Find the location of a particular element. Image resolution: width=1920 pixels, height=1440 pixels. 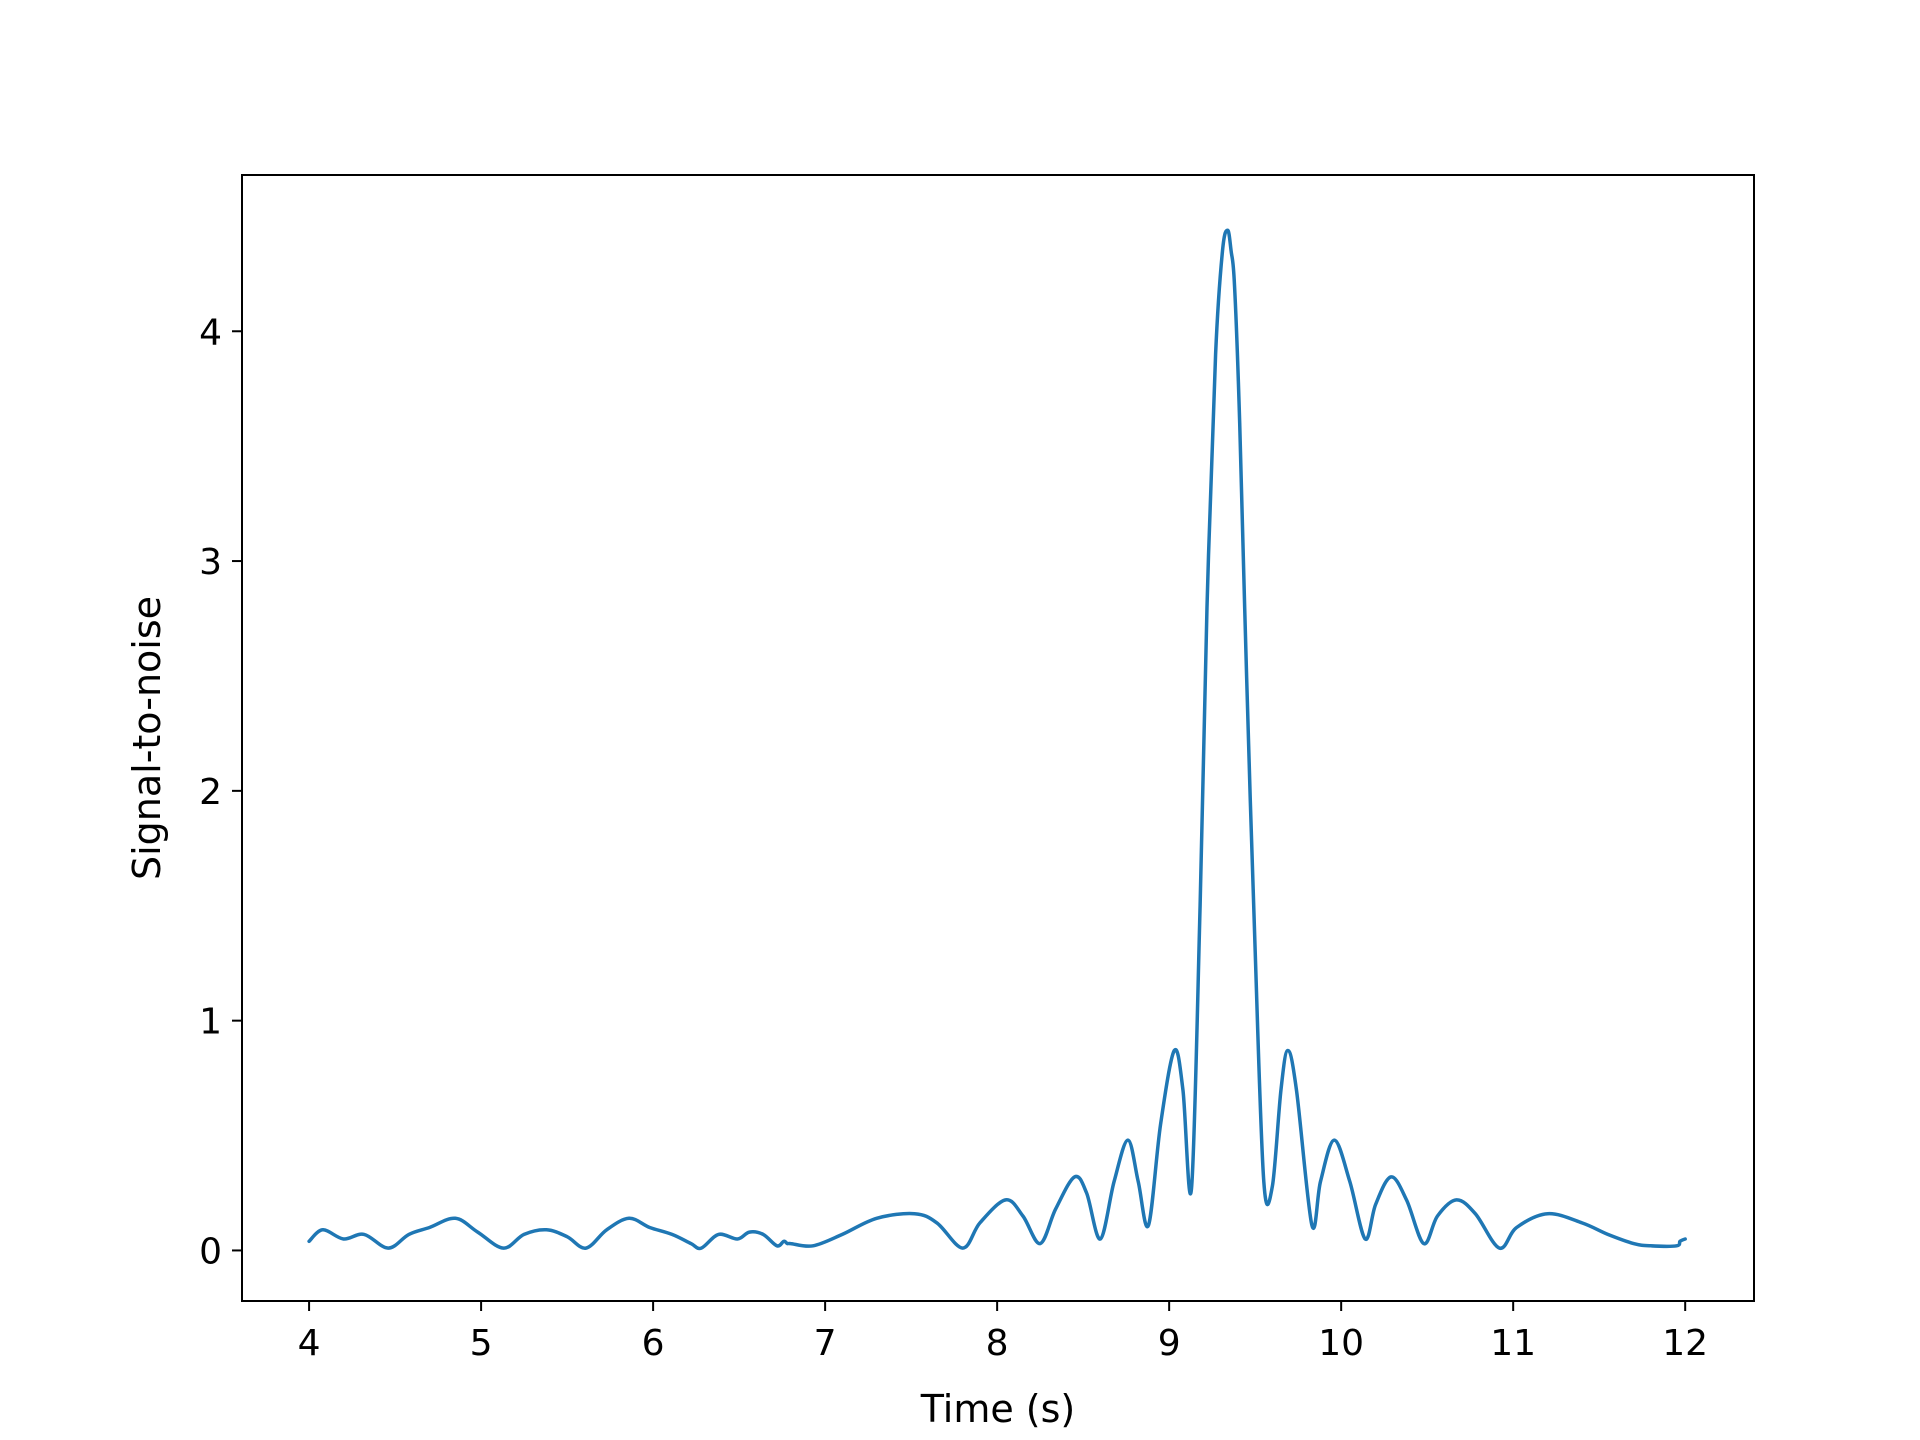

x-tick-label: 7 is located at coordinates (825, 1343).